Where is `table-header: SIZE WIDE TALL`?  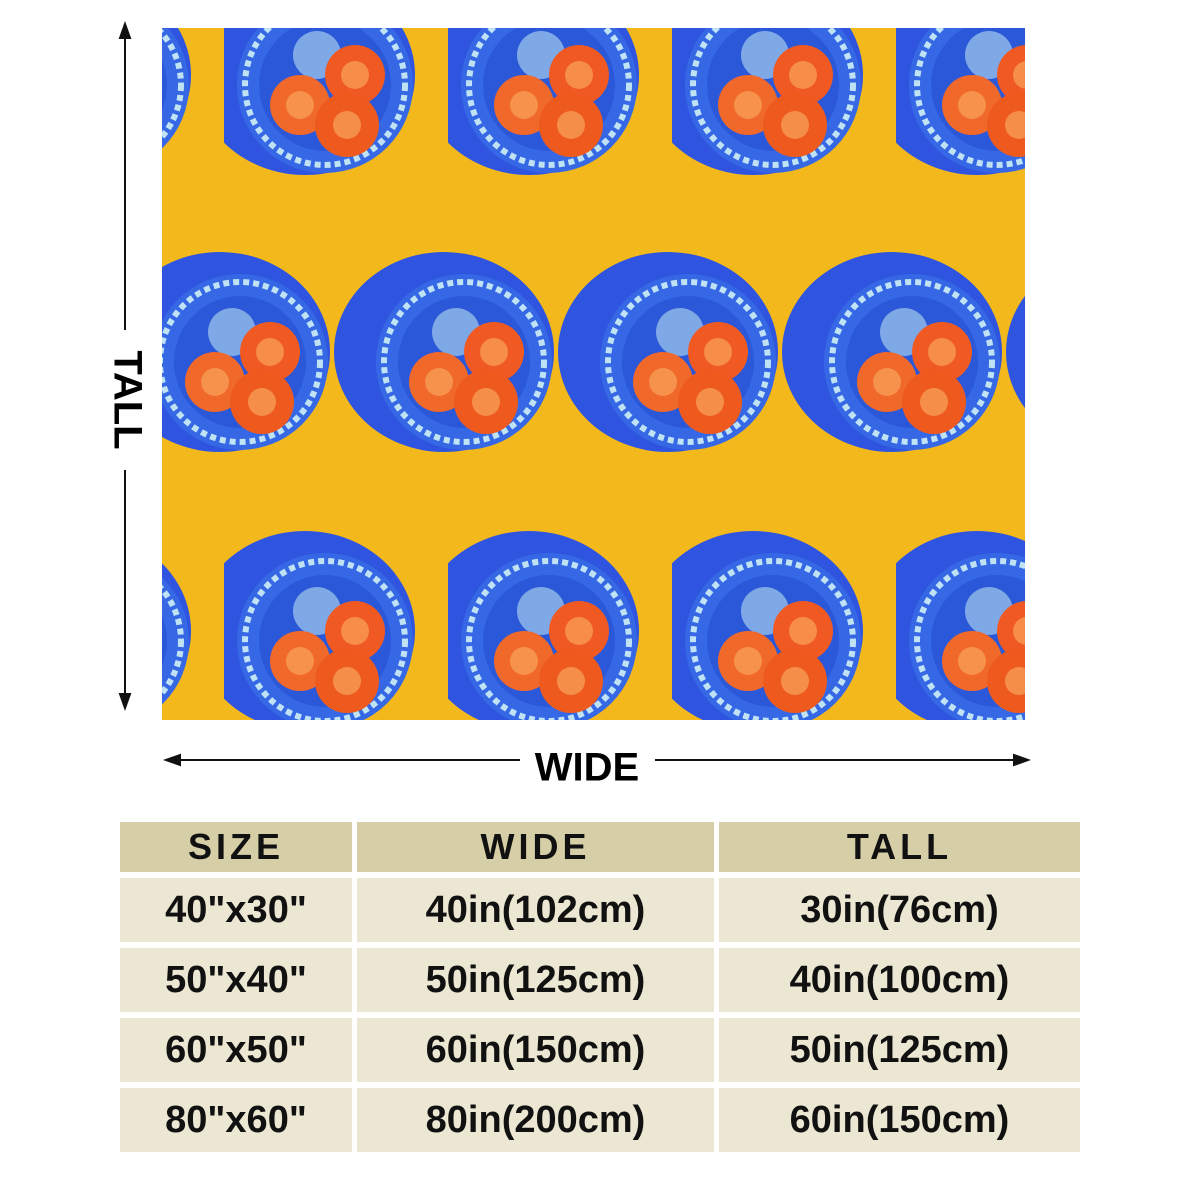
table-header: SIZE WIDE TALL is located at coordinates (600, 847).